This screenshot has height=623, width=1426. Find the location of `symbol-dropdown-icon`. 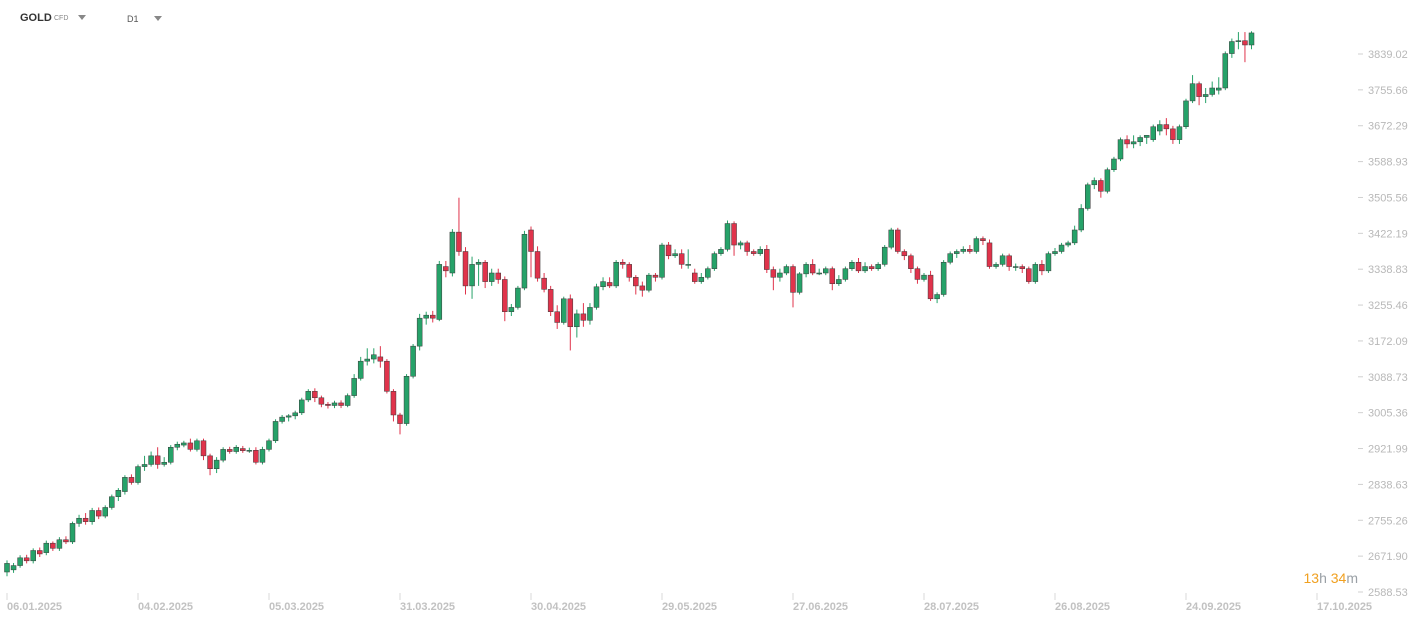

symbol-dropdown-icon is located at coordinates (82, 17).